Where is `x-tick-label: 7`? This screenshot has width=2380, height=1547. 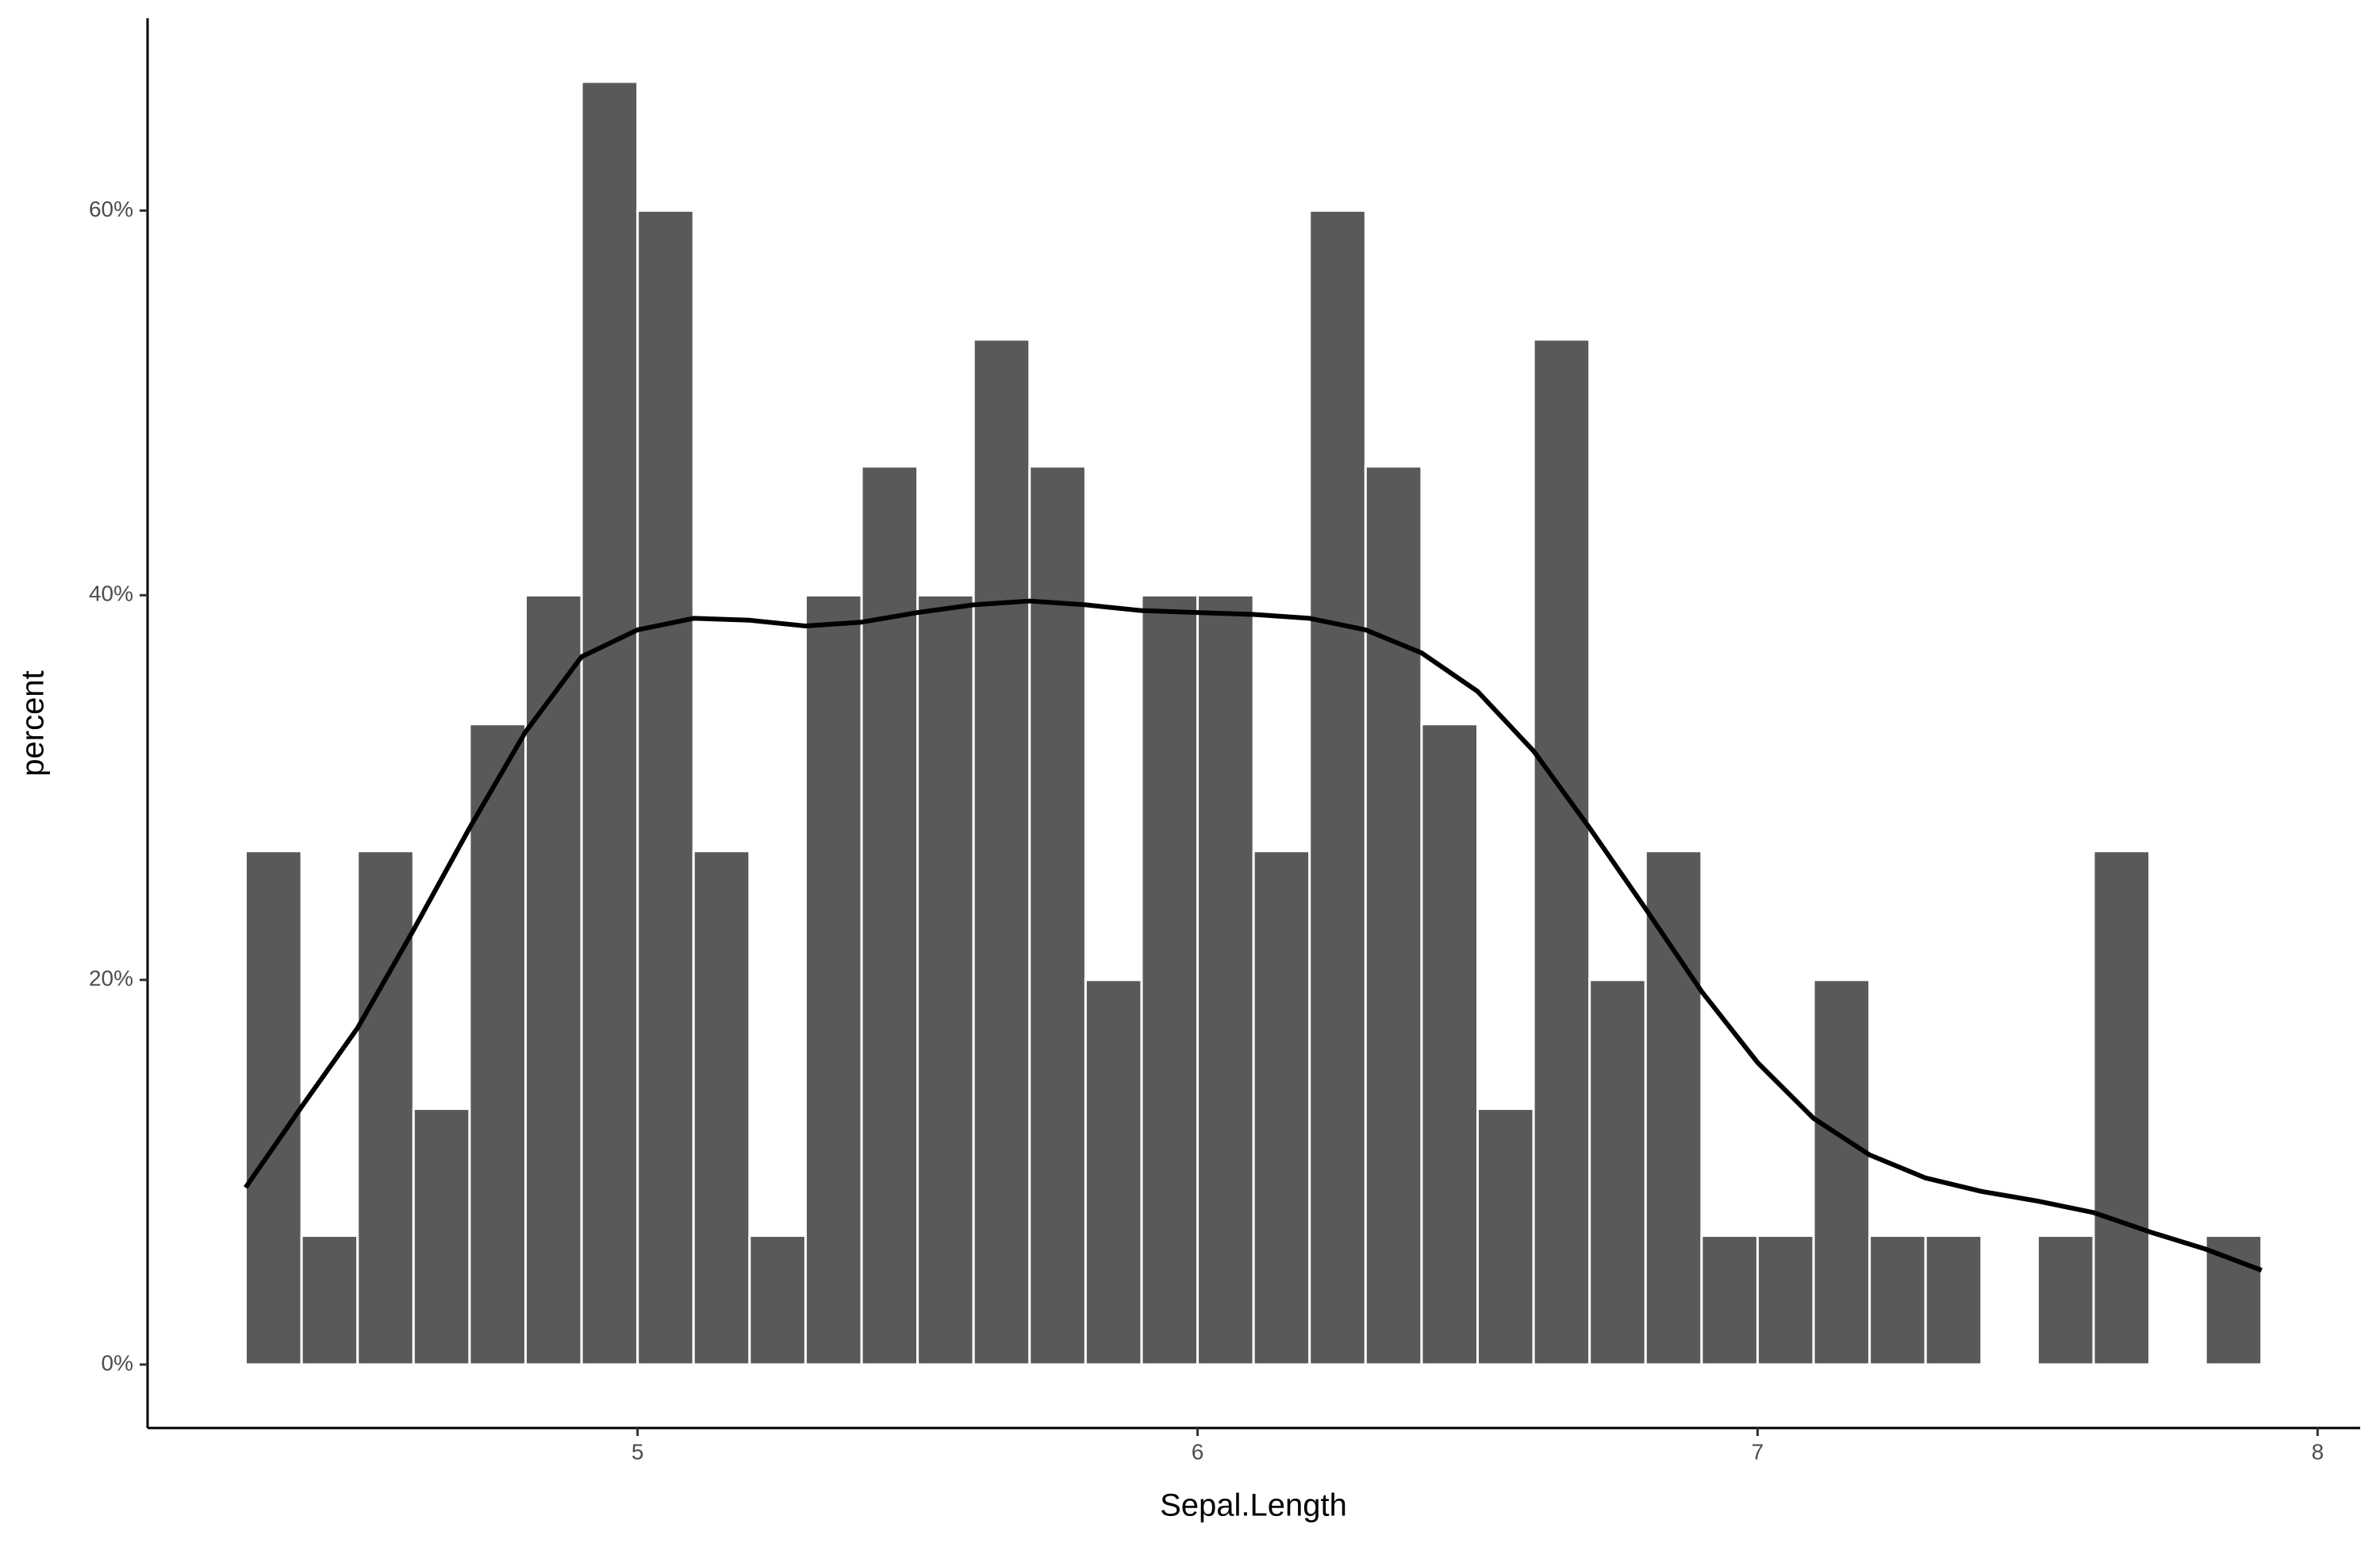
x-tick-label: 7 is located at coordinates (1758, 1451).